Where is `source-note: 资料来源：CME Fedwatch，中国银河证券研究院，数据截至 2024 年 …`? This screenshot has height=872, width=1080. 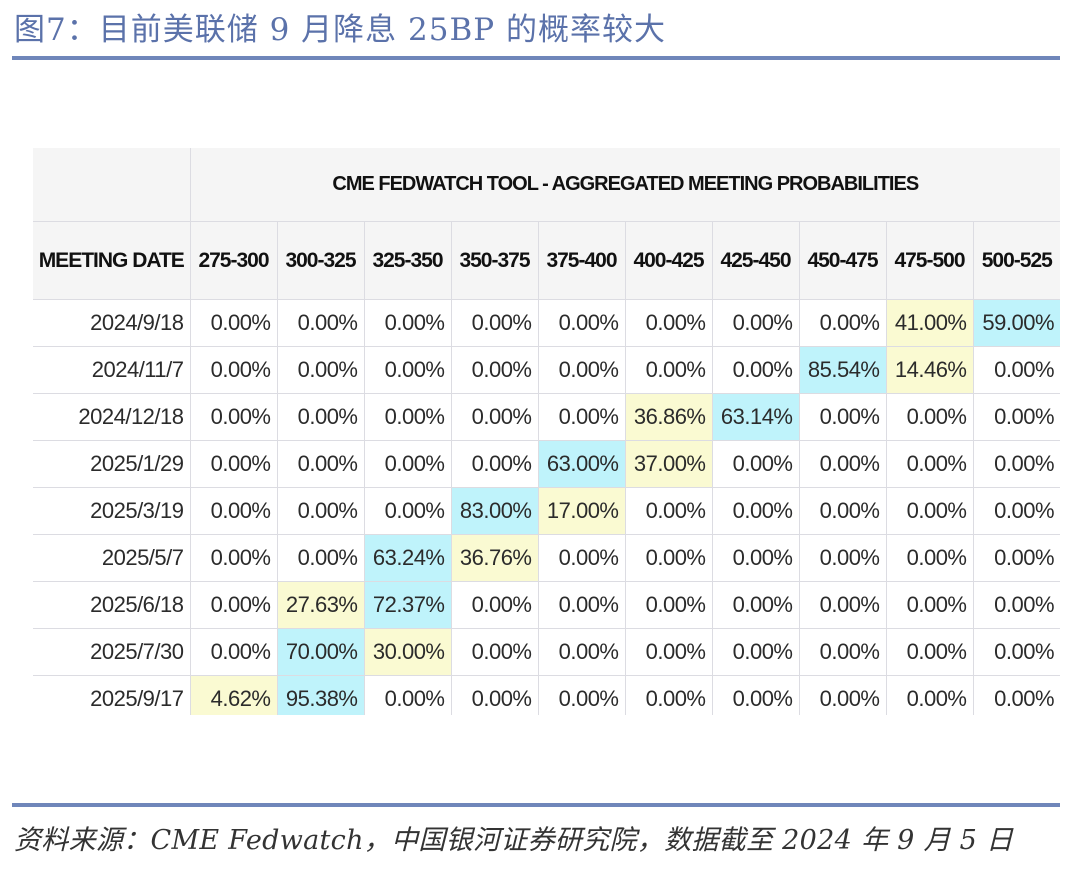
source-note: 资料来源：CME Fedwatch，中国银河证券研究院，数据截至 2024 年 … is located at coordinates (514, 840).